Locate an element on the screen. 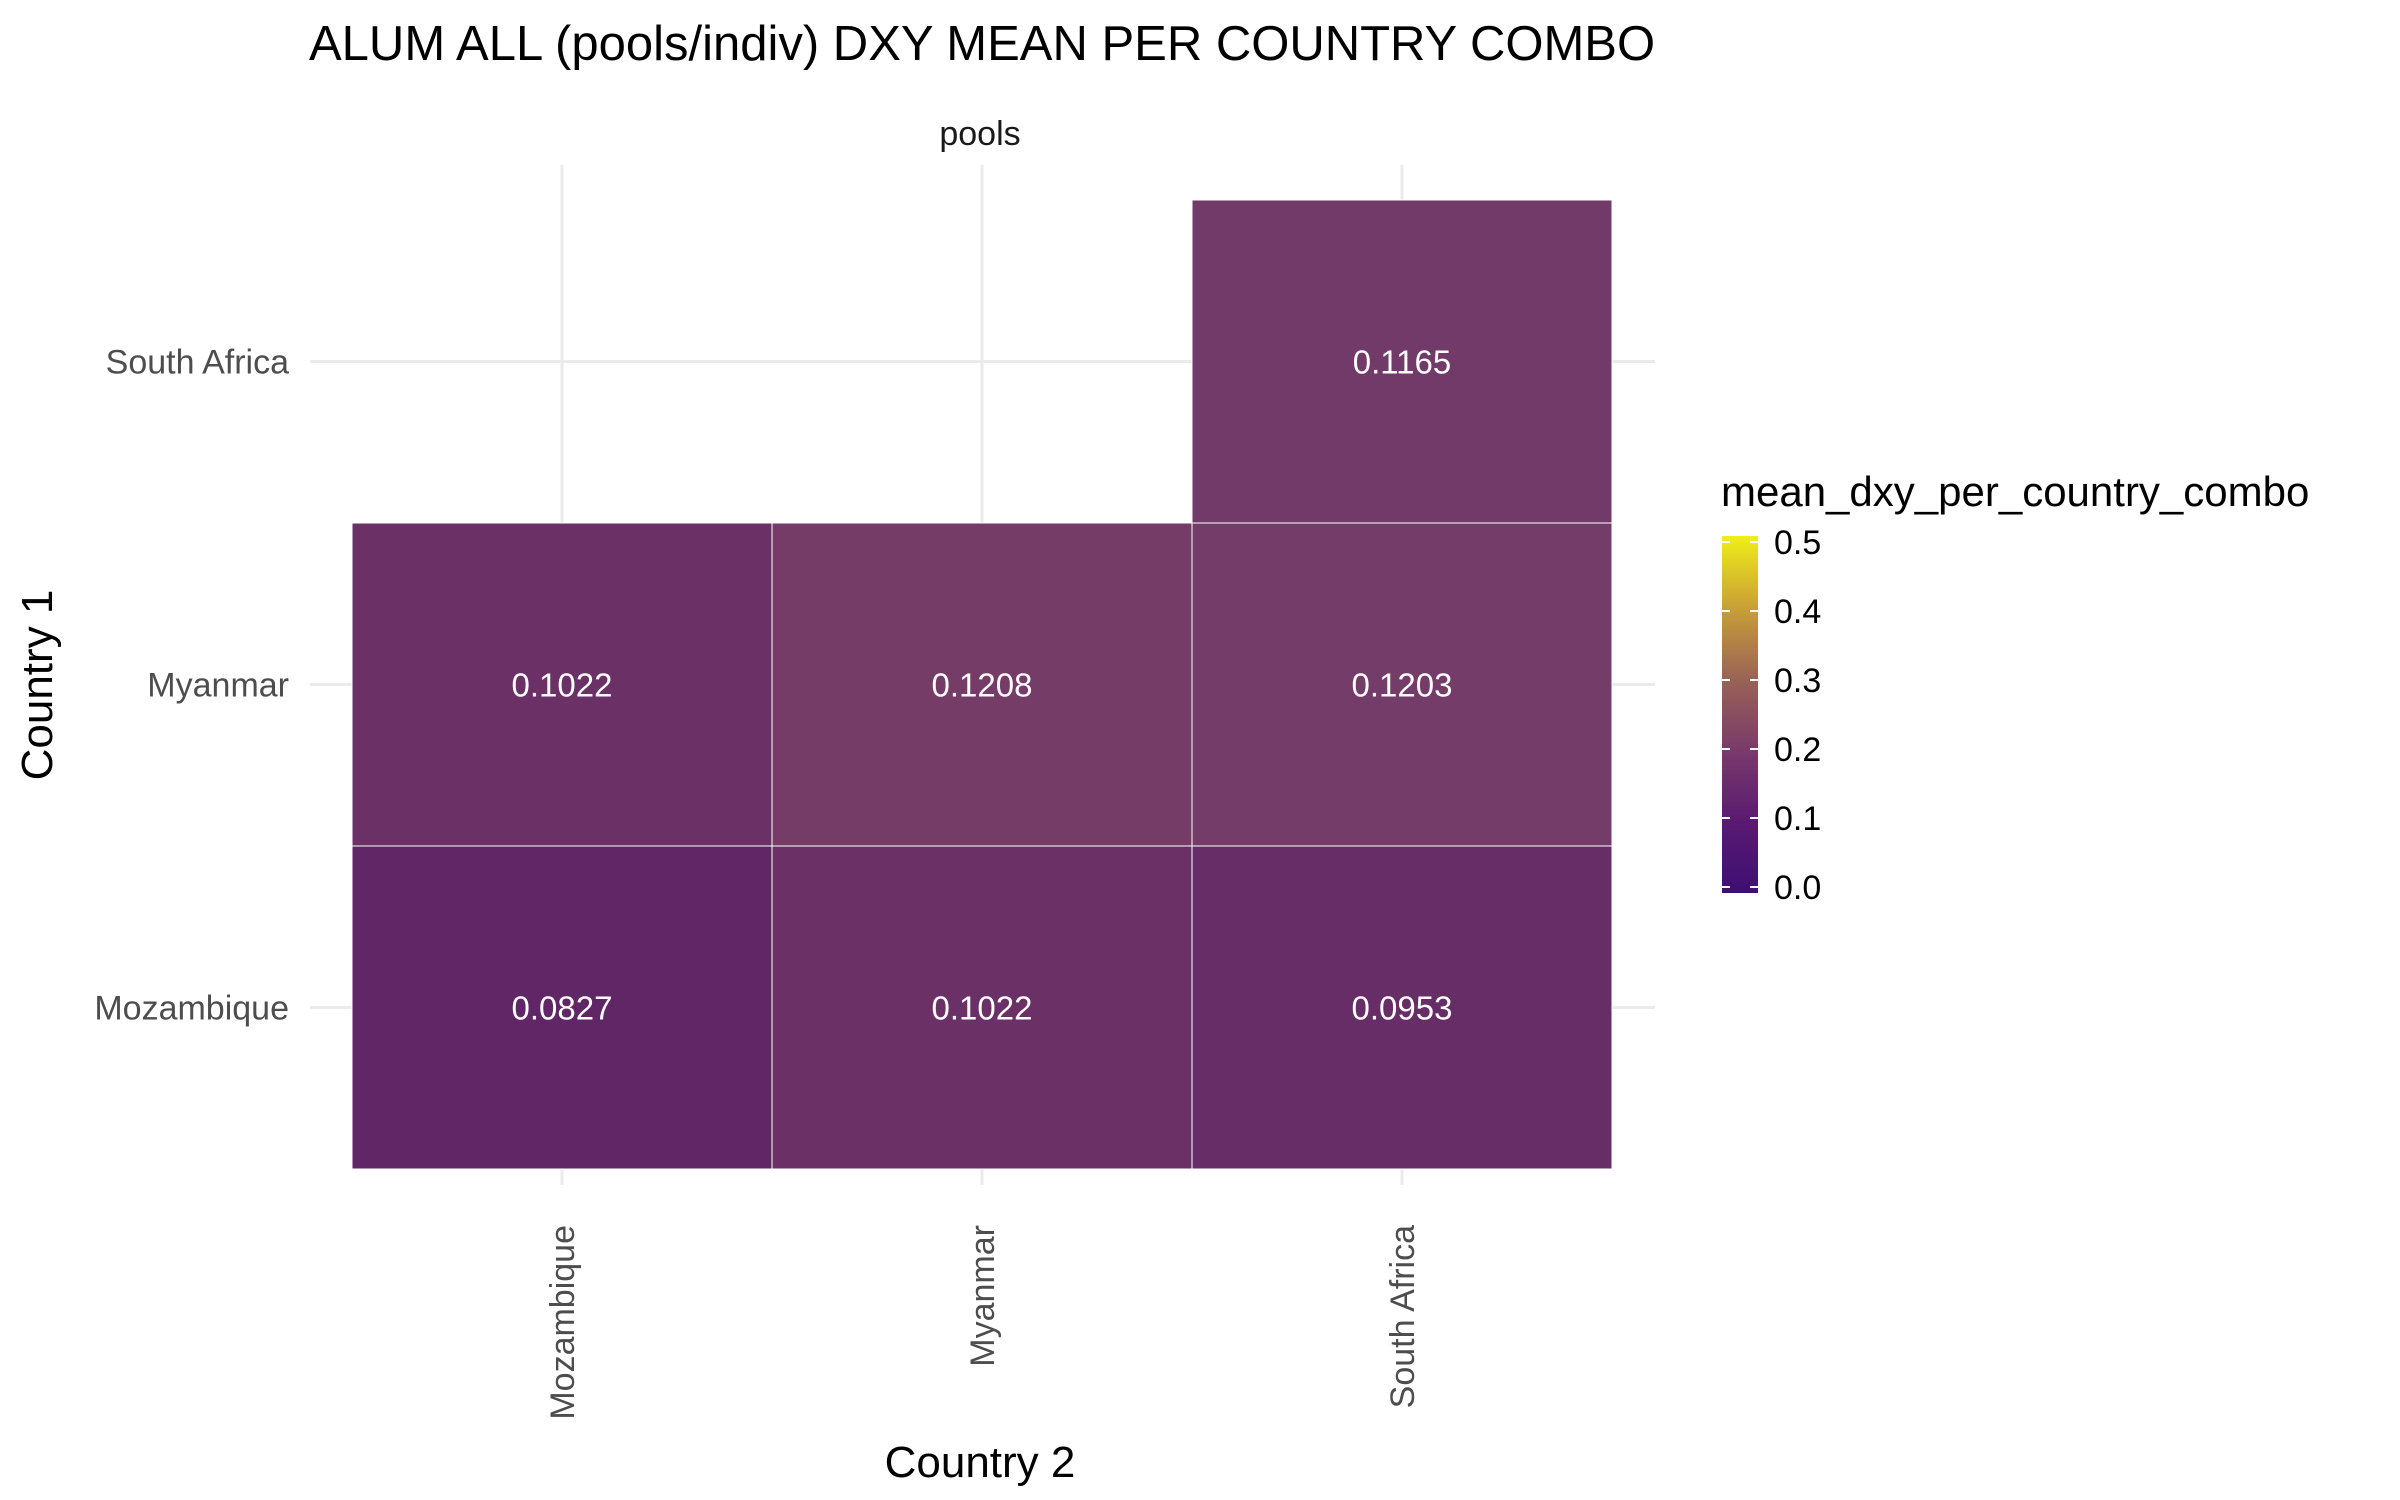  legend-tick-label: 0.0 is located at coordinates (1797, 888).